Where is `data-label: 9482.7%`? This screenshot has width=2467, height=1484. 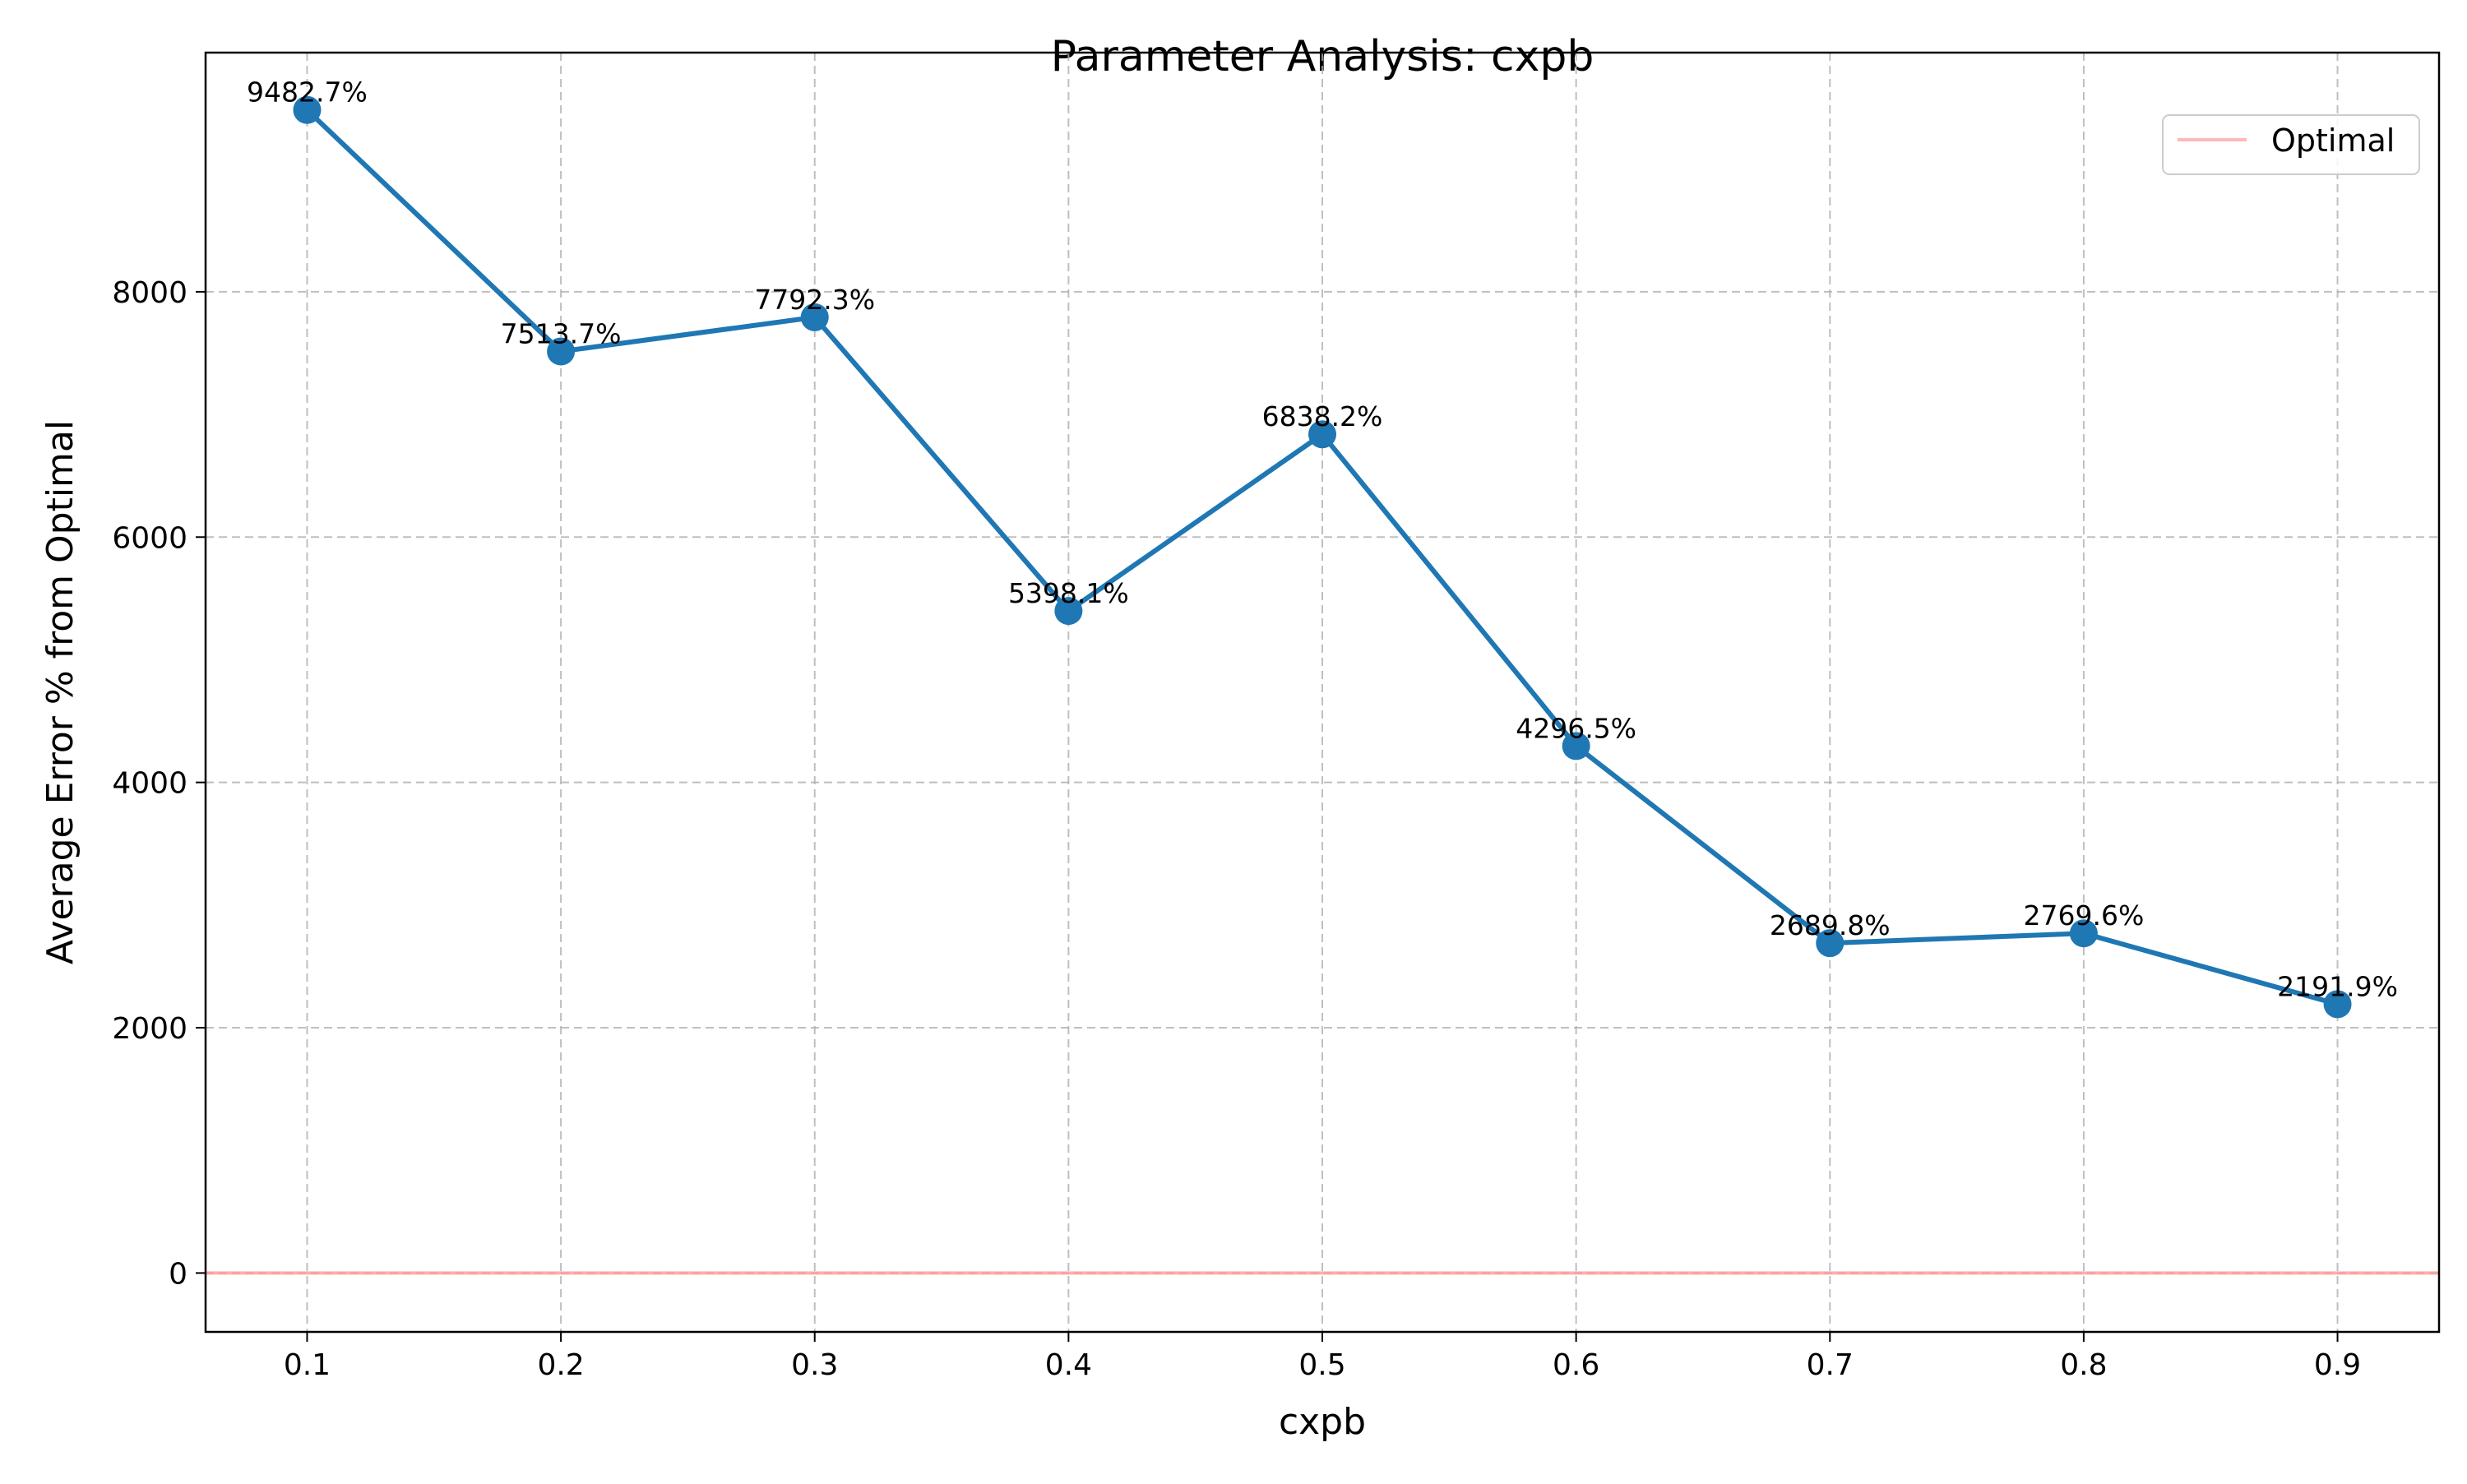
data-label: 9482.7% is located at coordinates (307, 93).